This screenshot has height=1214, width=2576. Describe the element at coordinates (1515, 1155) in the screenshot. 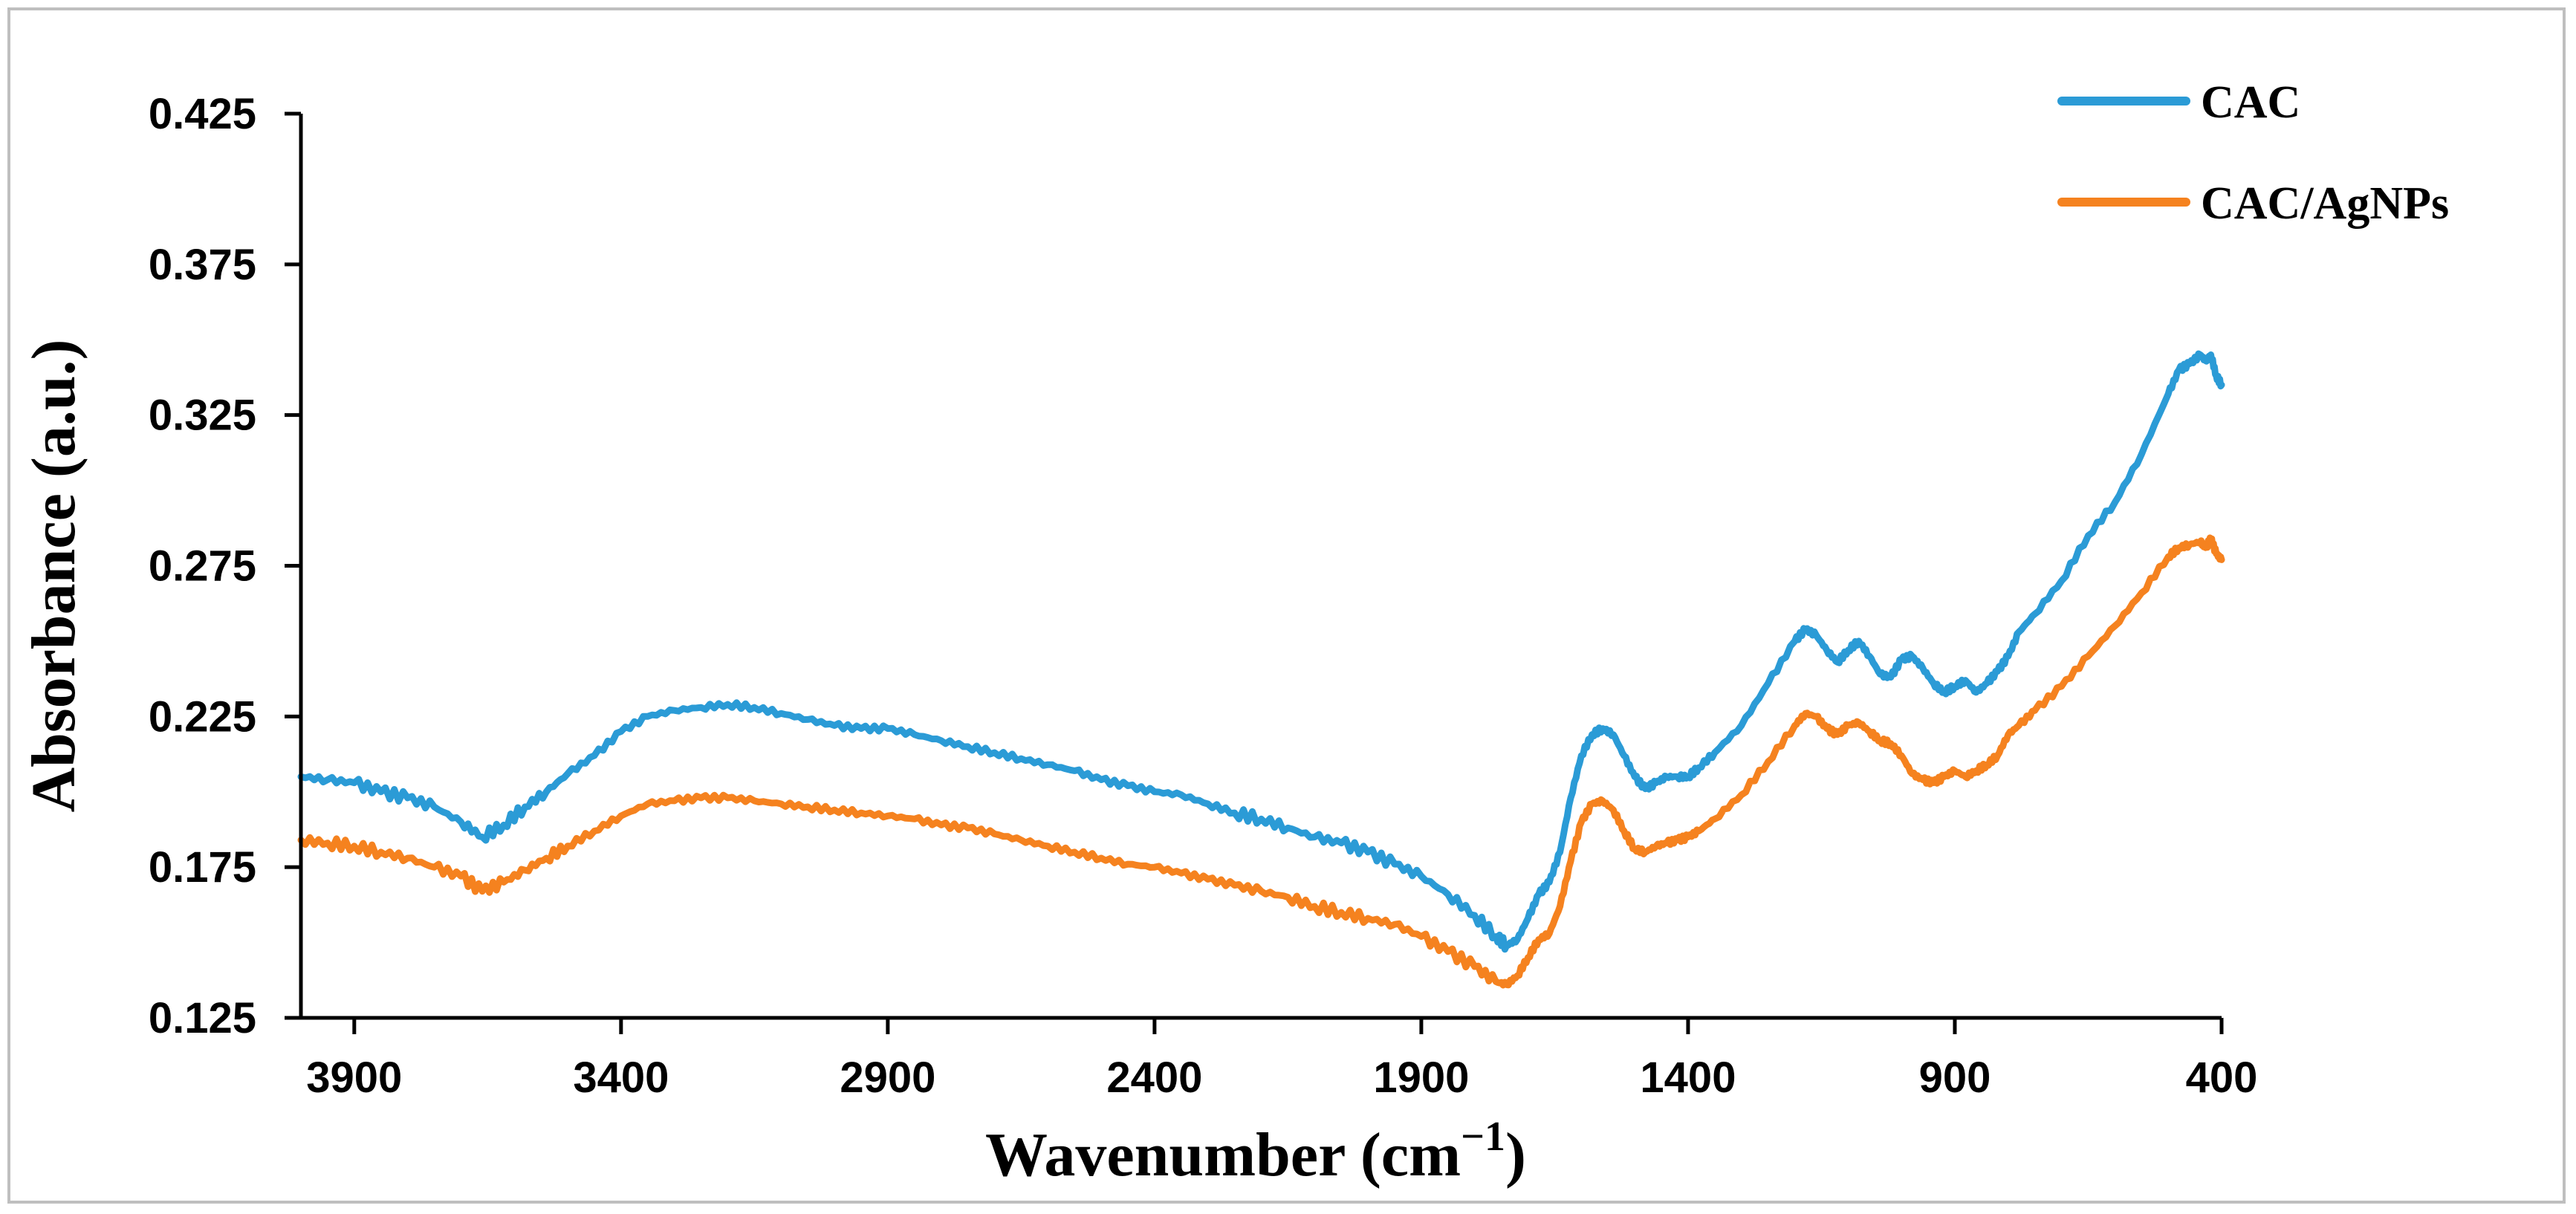

I see `x-axis-title-end: )` at that location.